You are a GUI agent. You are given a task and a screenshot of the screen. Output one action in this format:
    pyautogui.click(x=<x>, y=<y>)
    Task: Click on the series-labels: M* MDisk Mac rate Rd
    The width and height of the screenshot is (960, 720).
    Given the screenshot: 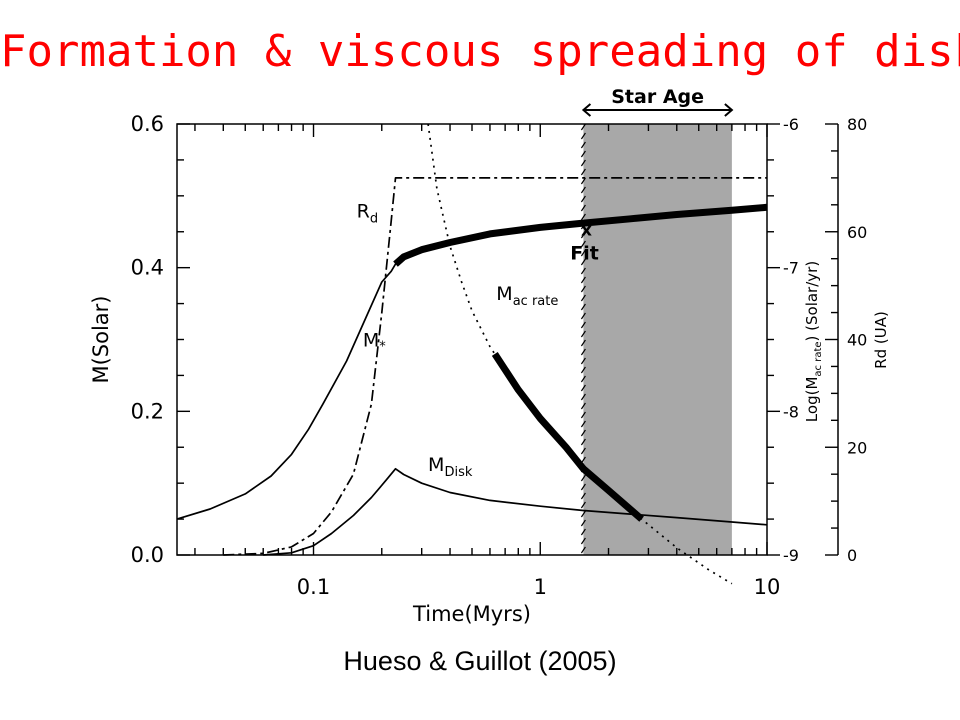 What is the action you would take?
    pyautogui.click(x=458, y=339)
    